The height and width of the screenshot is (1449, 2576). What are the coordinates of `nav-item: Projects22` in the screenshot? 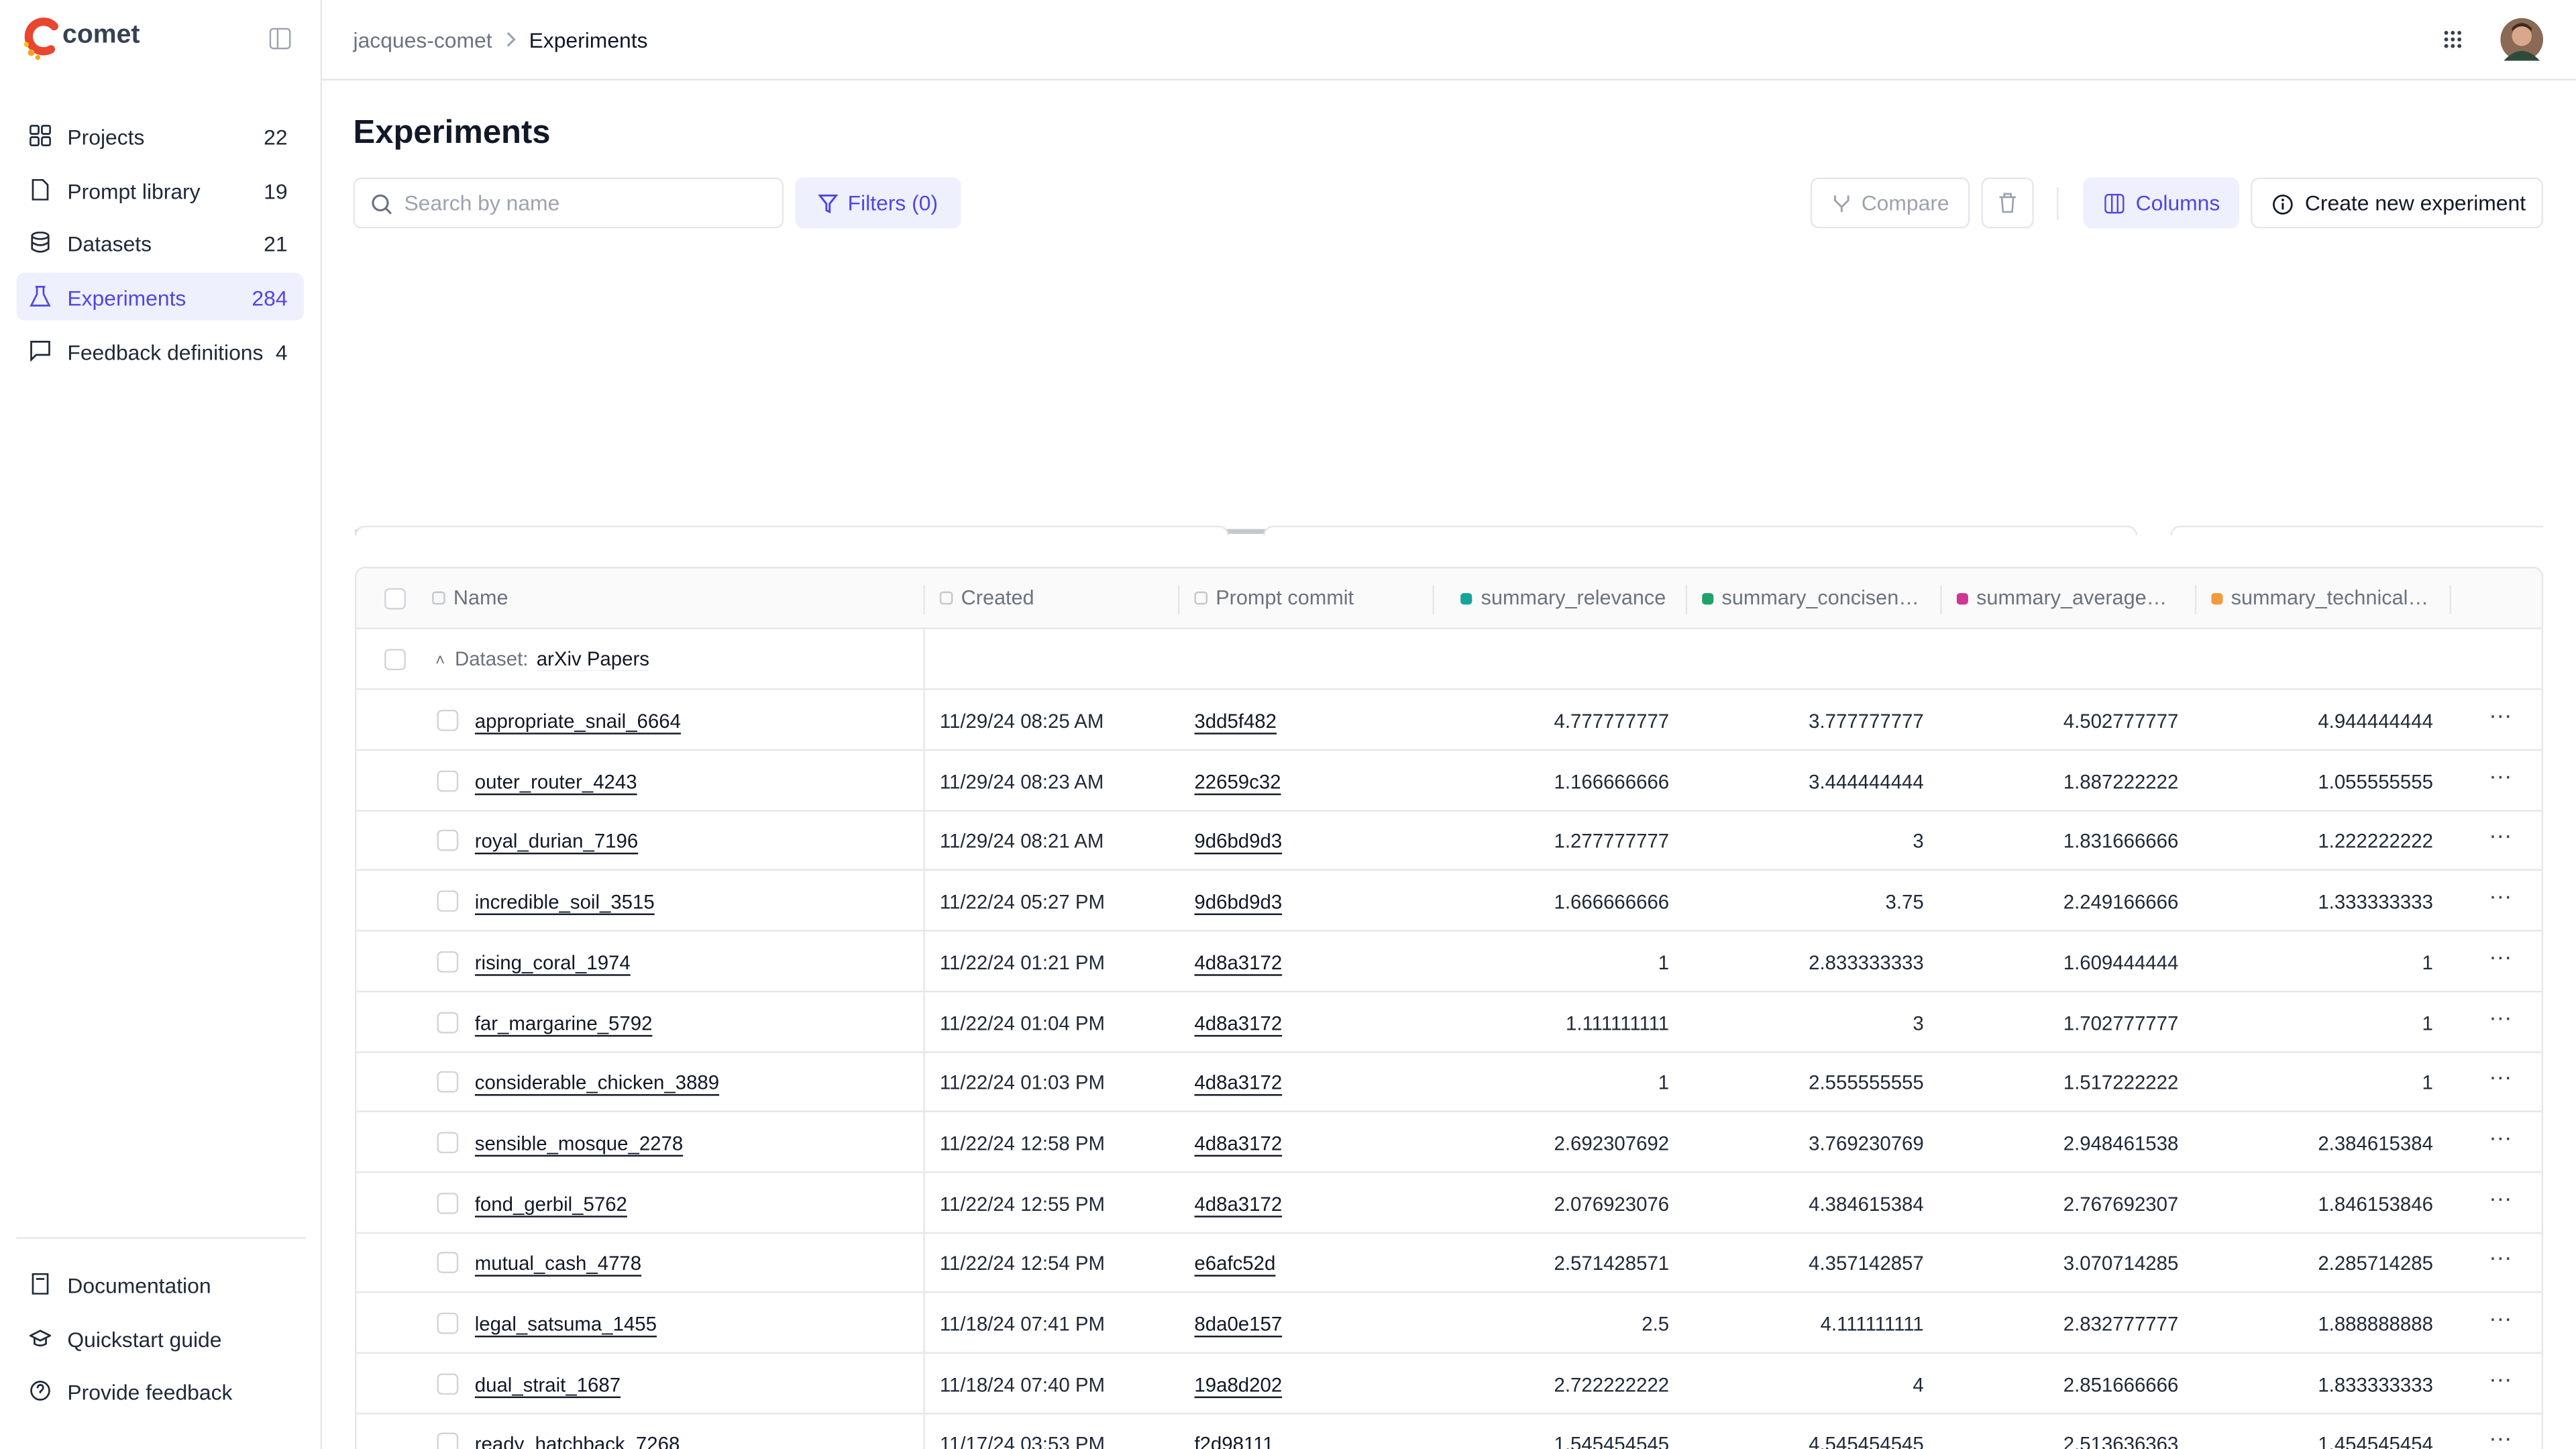 It's located at (160, 136).